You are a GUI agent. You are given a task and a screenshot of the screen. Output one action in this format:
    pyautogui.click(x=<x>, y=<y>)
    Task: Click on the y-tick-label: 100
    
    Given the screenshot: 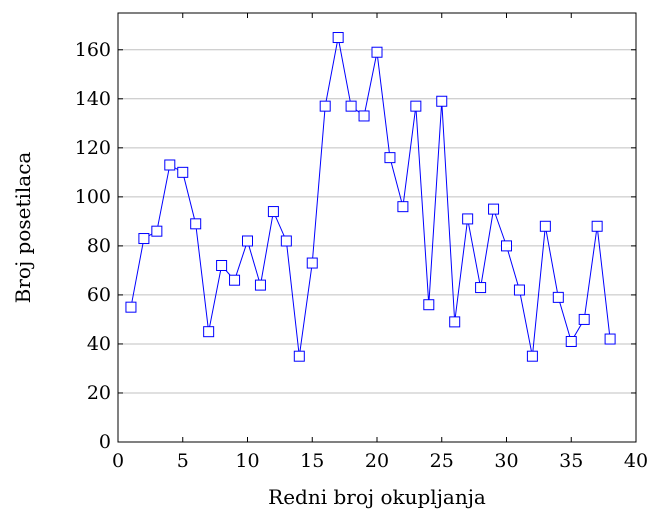 What is the action you would take?
    pyautogui.click(x=93, y=197)
    